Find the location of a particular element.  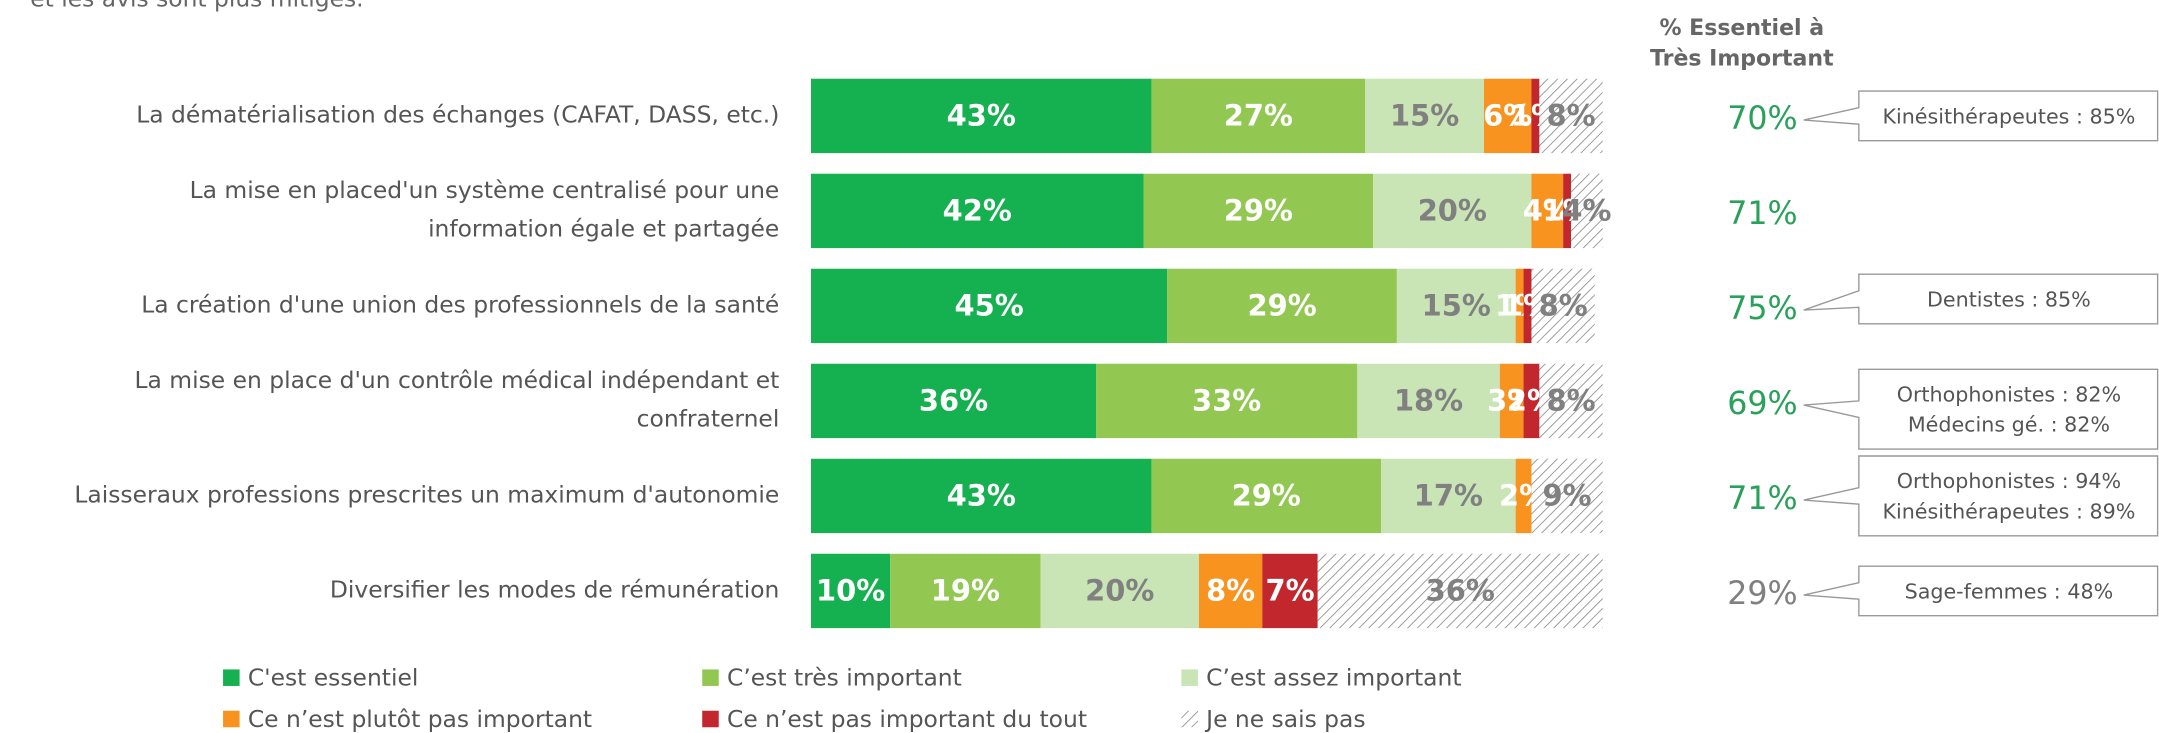

legend-label: C'est essentiel is located at coordinates (333, 678).